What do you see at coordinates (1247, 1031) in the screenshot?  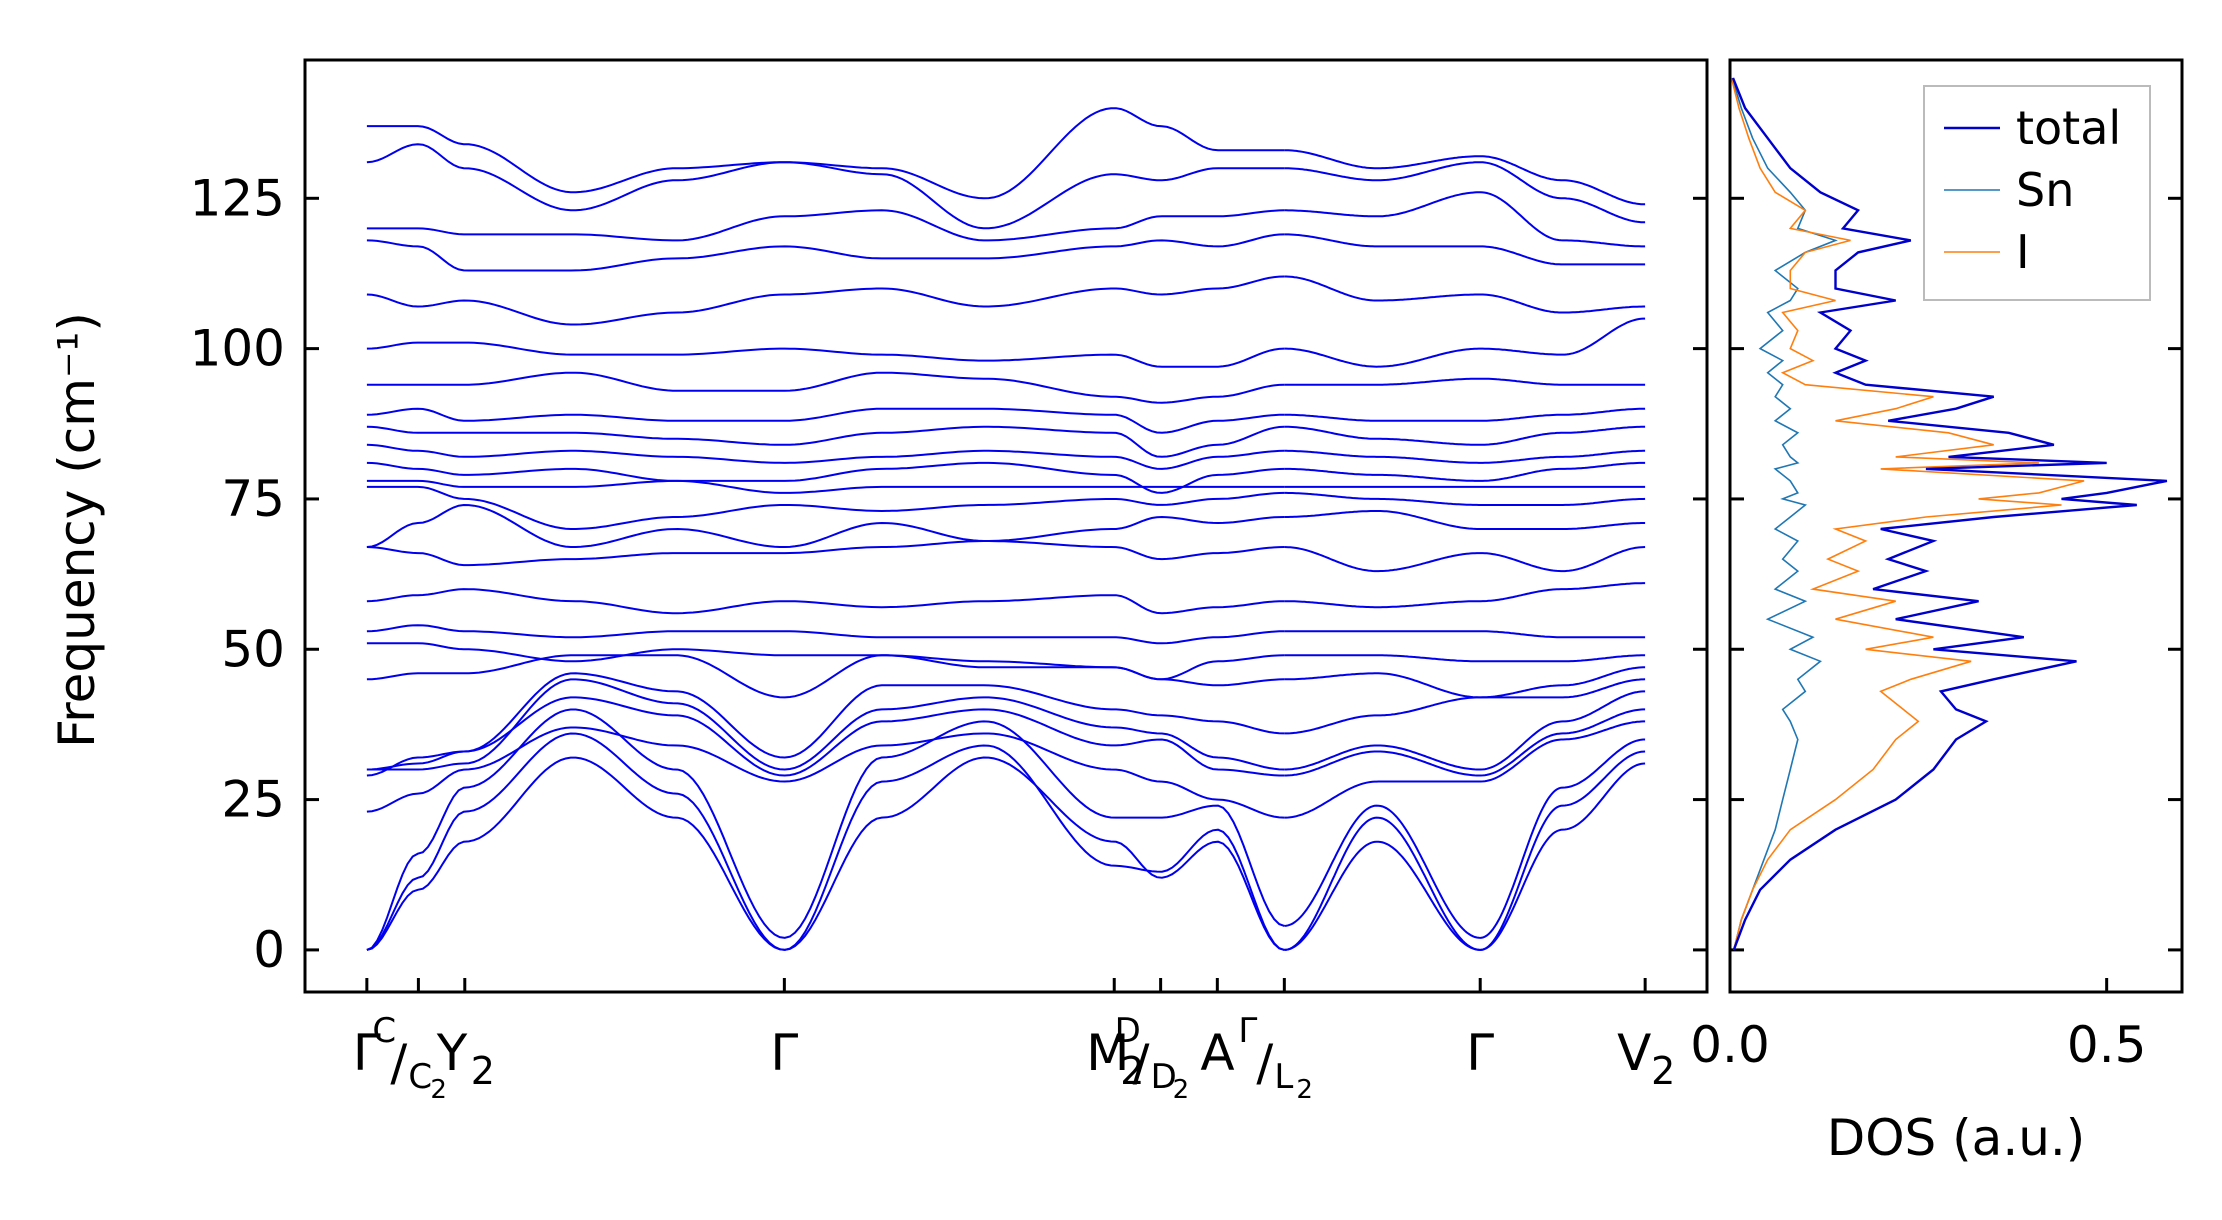 I see `path-label-superscript: Γ` at bounding box center [1247, 1031].